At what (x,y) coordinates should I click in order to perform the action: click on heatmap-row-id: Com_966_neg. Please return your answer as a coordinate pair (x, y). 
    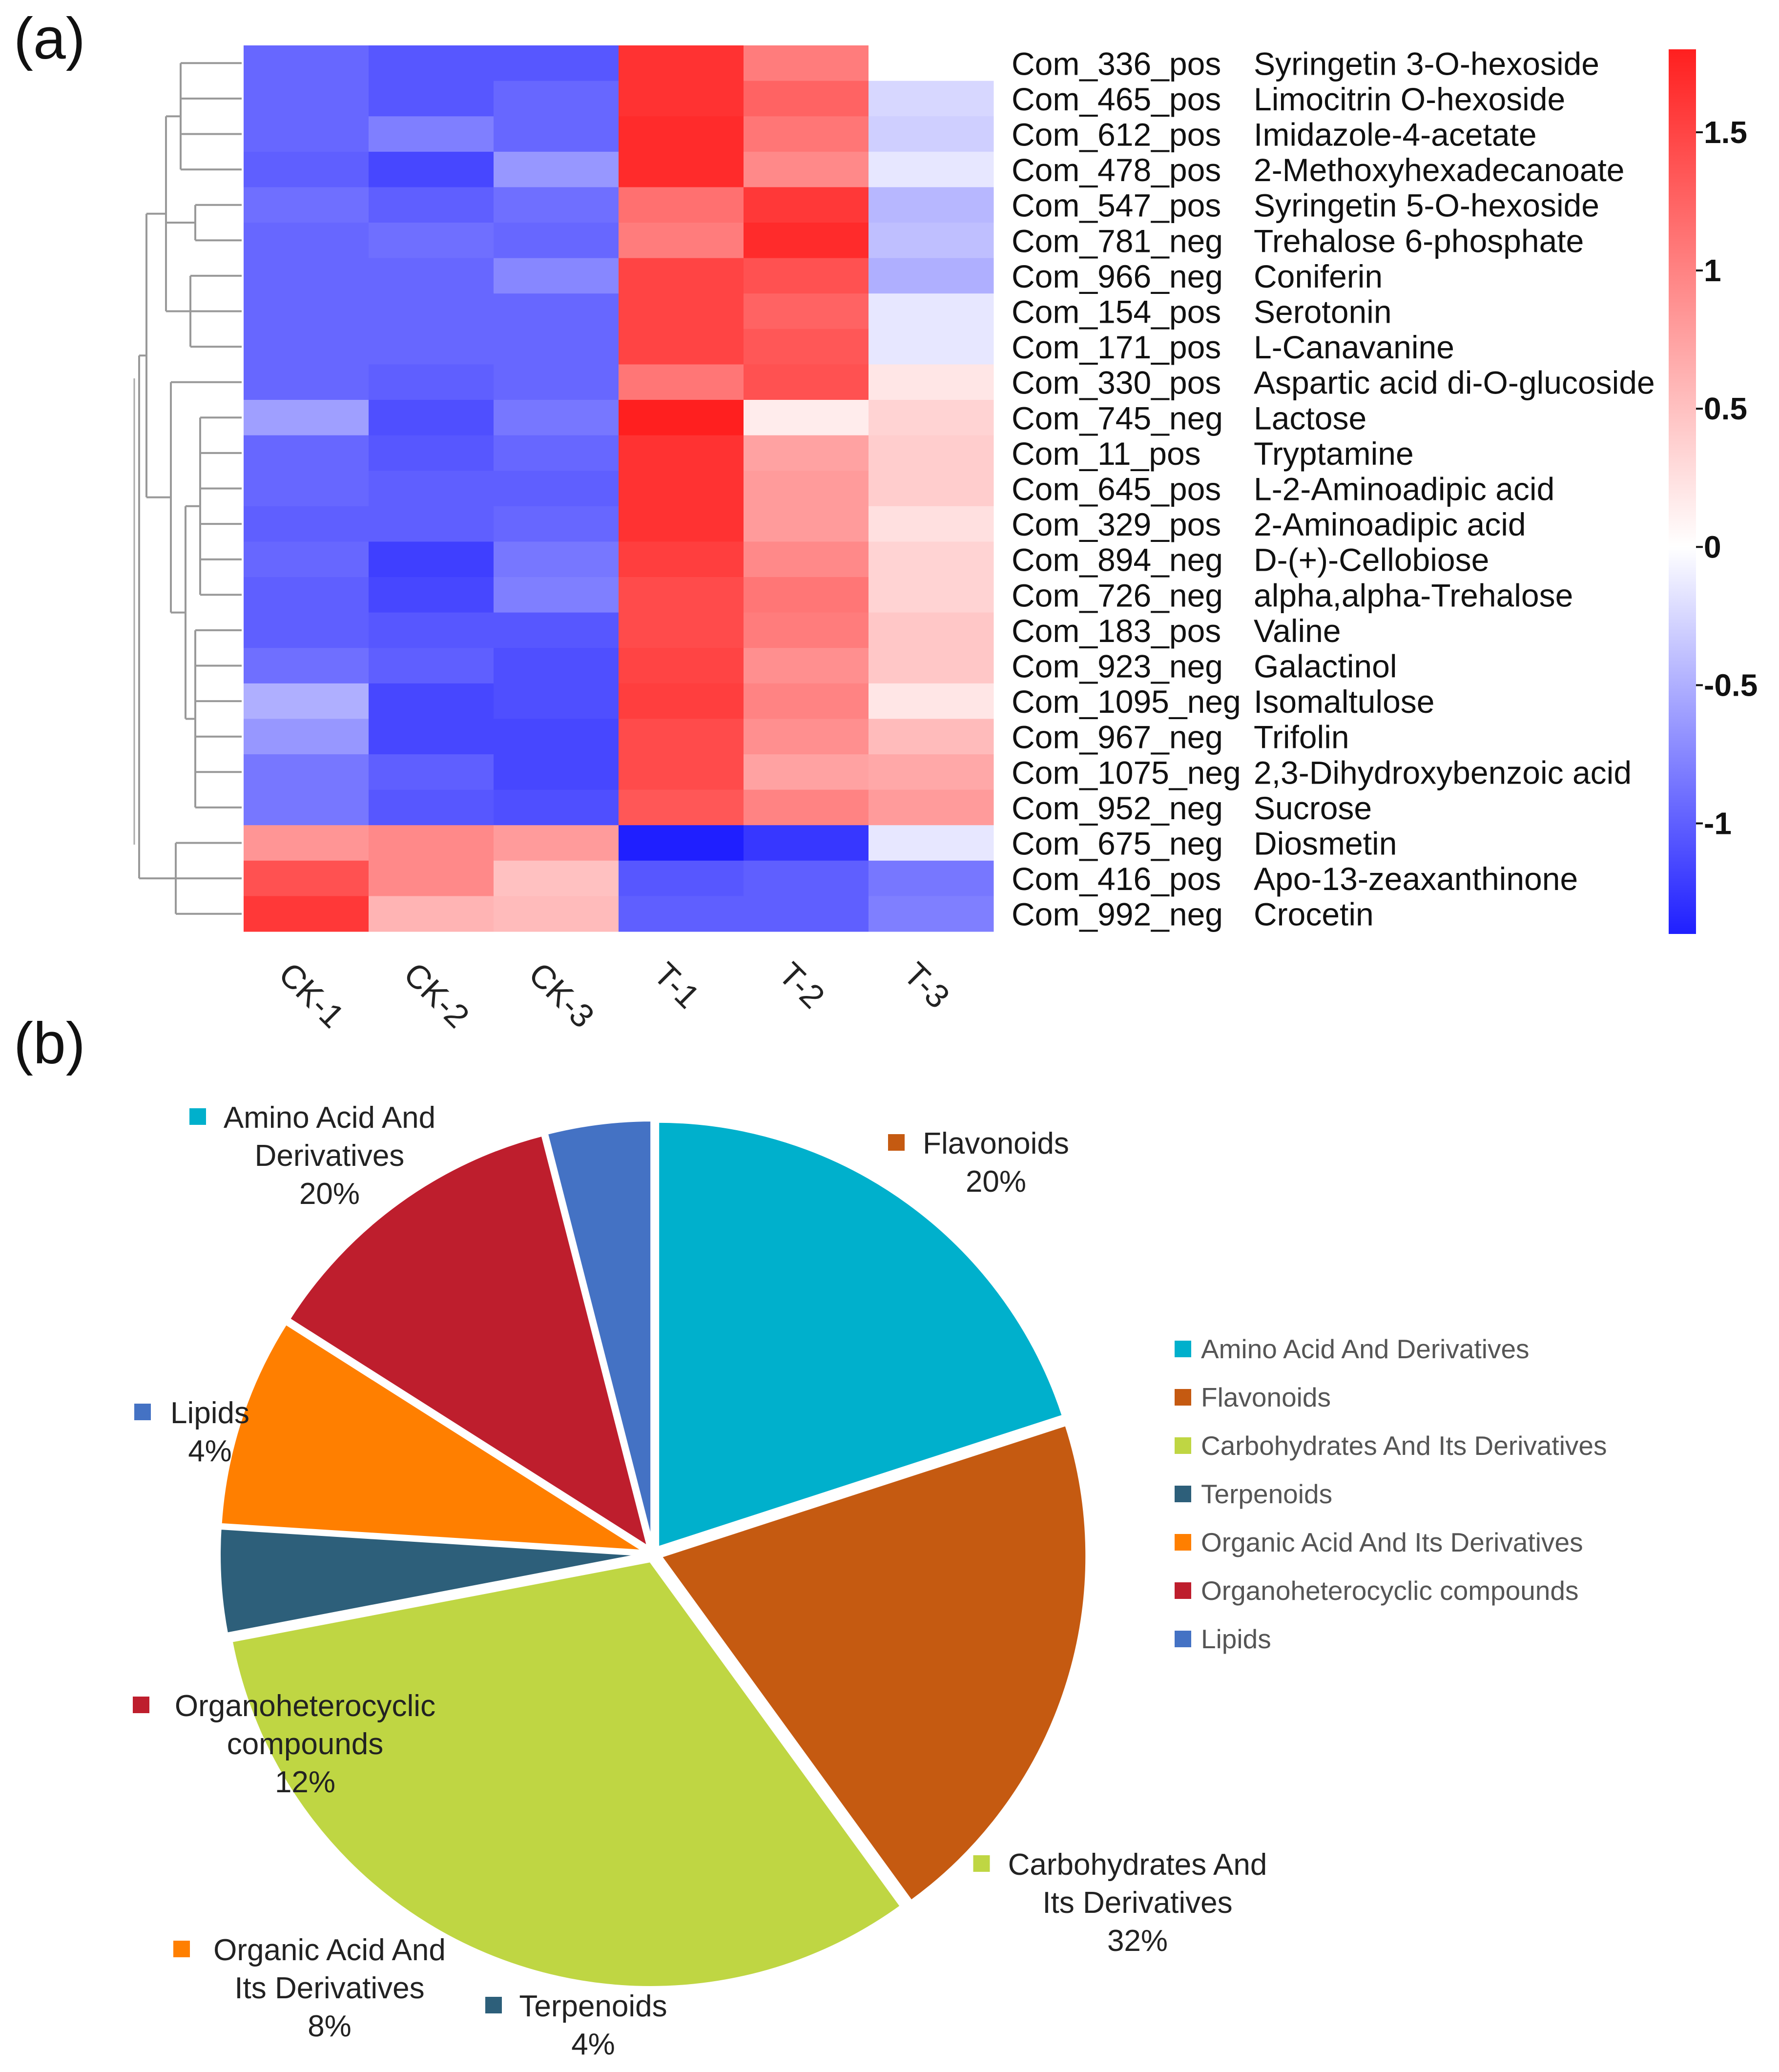
    Looking at the image, I should click on (1117, 276).